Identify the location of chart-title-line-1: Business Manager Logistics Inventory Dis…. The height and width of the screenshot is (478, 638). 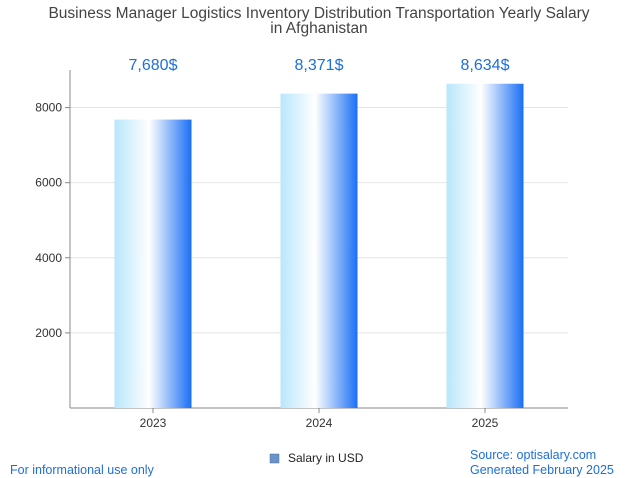
(318, 13).